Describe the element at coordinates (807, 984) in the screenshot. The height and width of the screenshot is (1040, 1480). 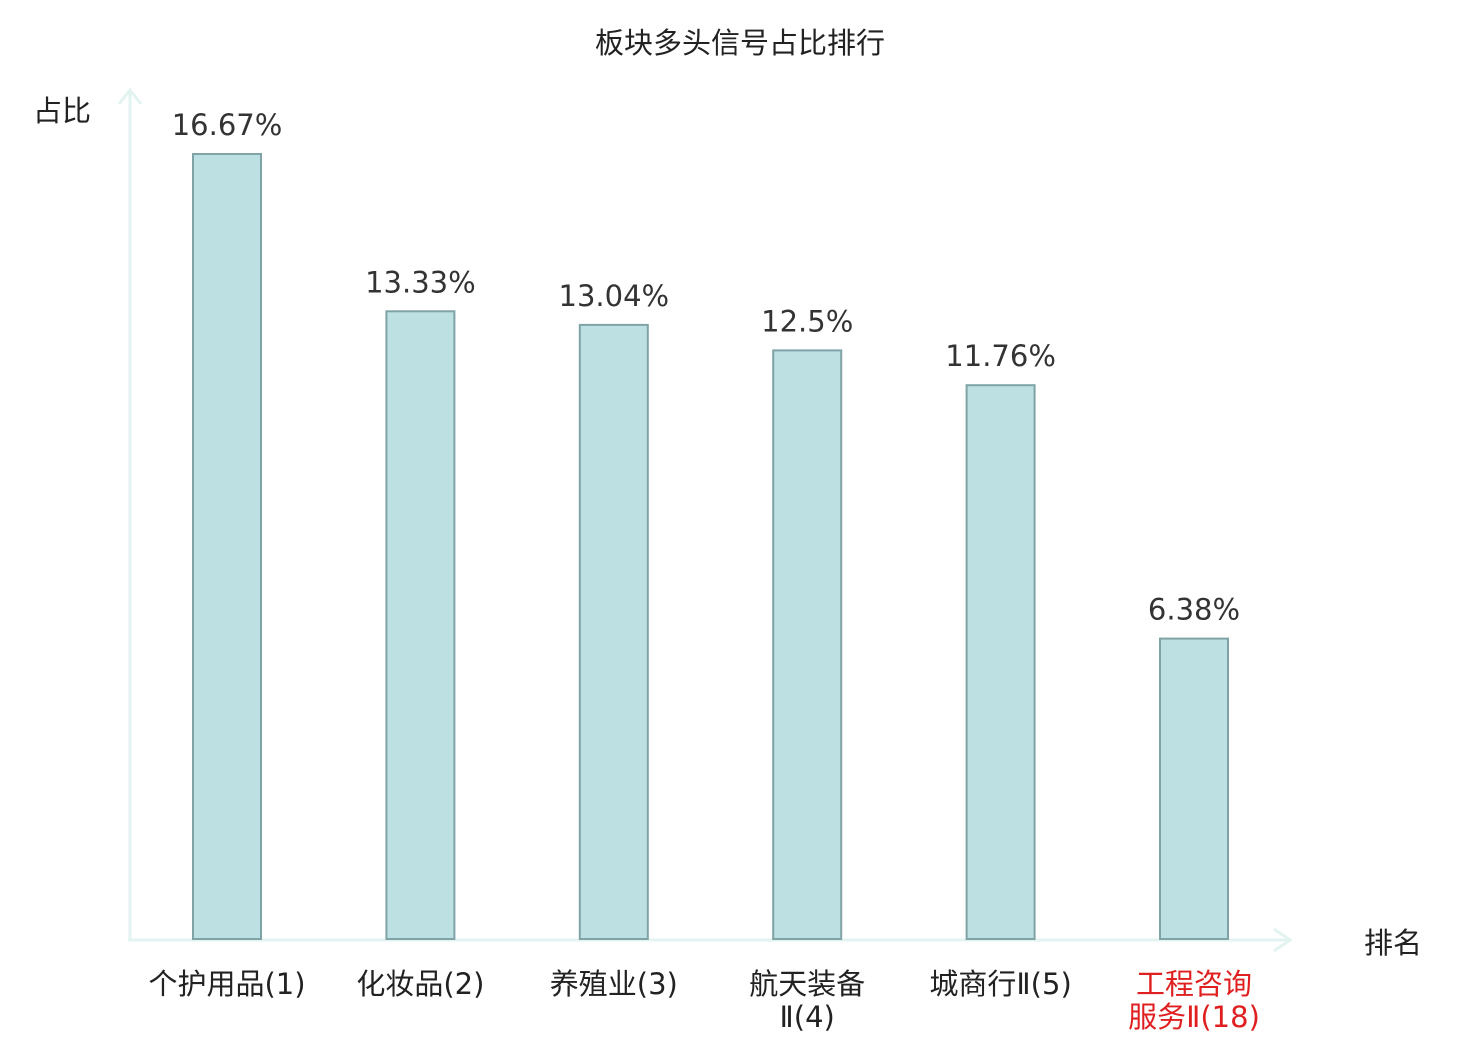
I see `category-label-line: 航天装备` at that location.